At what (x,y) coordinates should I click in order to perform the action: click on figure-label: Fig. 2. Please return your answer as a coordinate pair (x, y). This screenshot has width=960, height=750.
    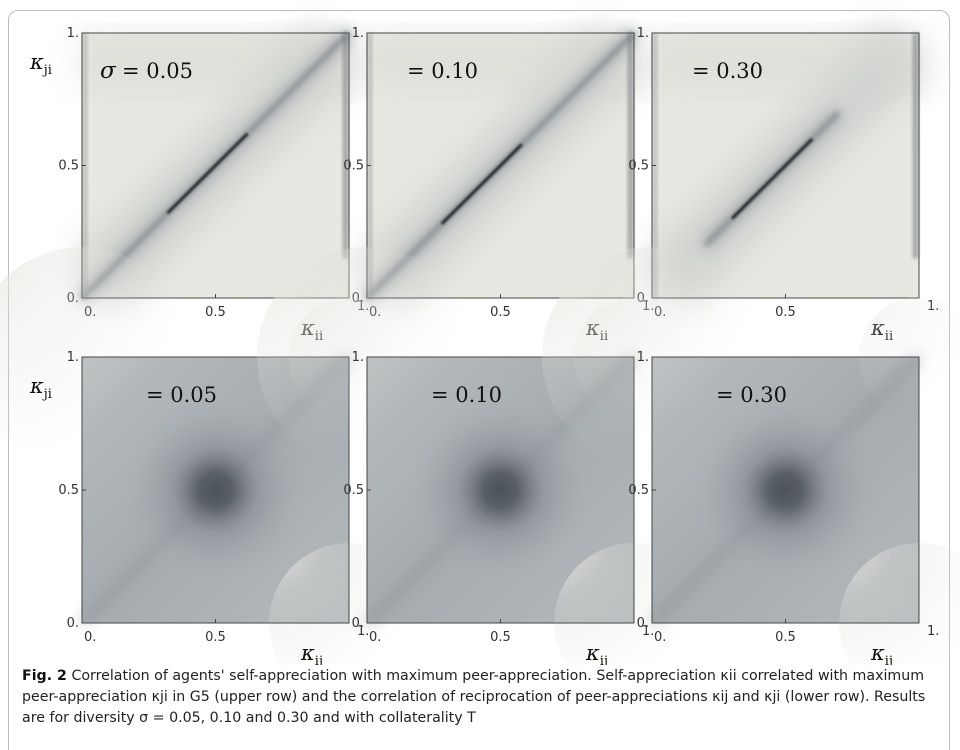
    Looking at the image, I should click on (44, 676).